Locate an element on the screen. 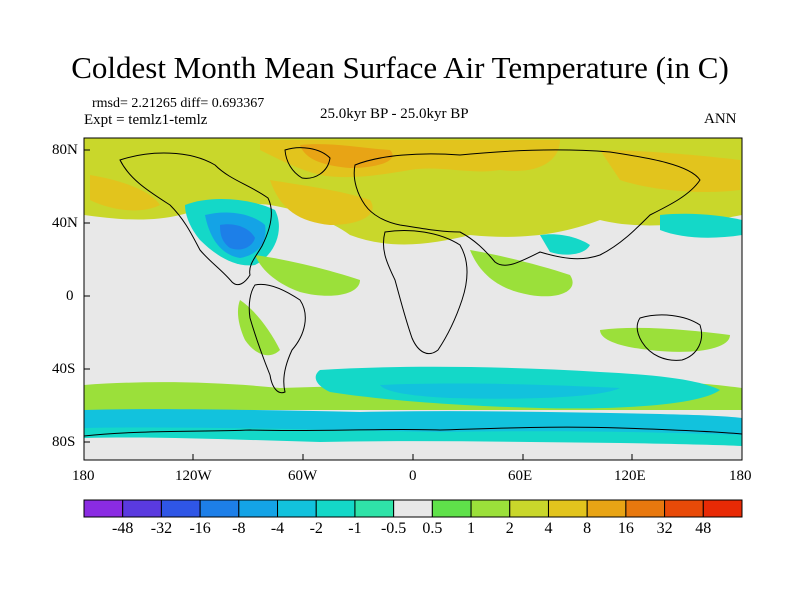 This screenshot has height=600, width=800. rmsd-diff-stats: rmsd= 2.21265 diff= 0.693367 is located at coordinates (178, 103).